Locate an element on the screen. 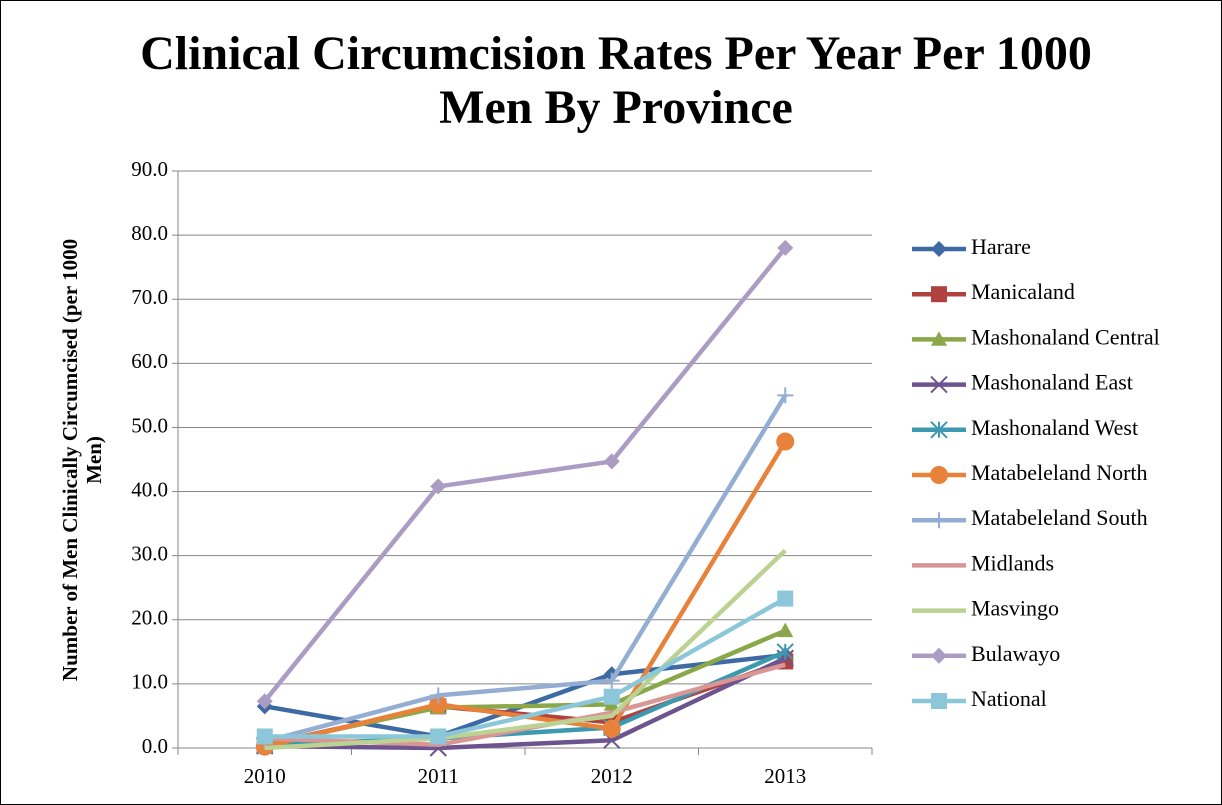 This screenshot has height=805, width=1222. x-tick-label: 2010 is located at coordinates (265, 776).